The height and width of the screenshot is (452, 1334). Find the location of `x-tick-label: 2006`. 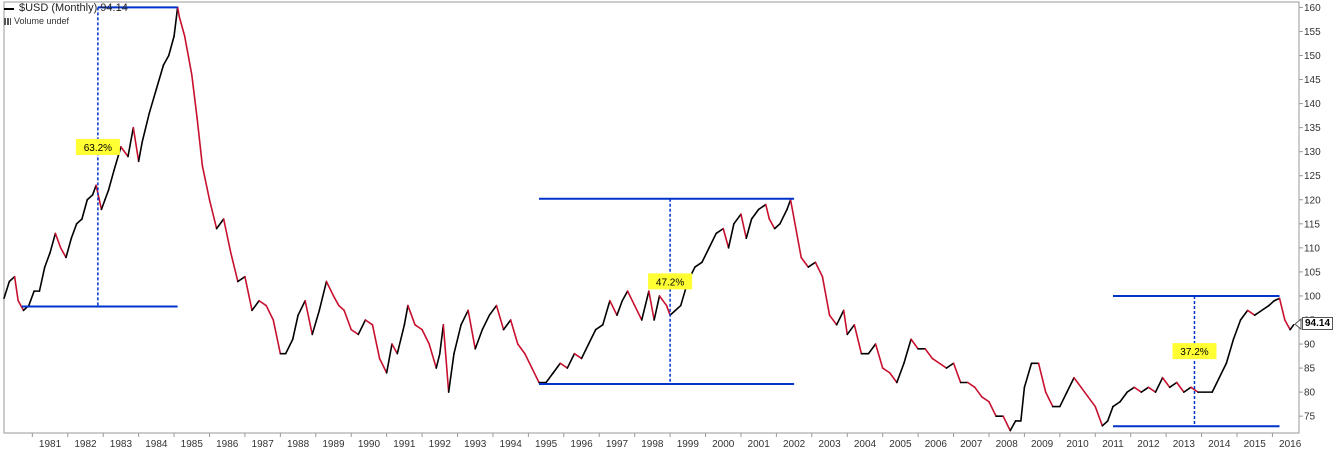

x-tick-label: 2006 is located at coordinates (936, 444).